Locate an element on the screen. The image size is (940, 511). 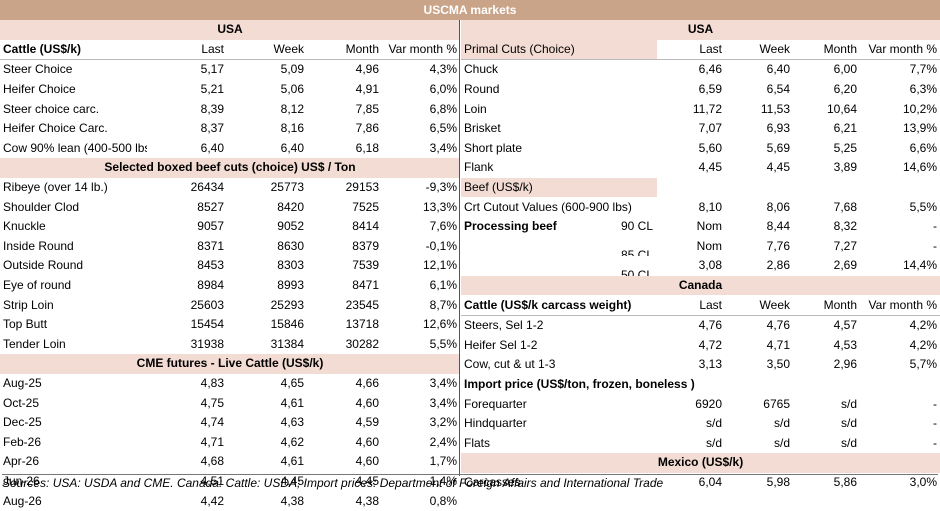
value-cell: 31938 is located at coordinates (207, 343).